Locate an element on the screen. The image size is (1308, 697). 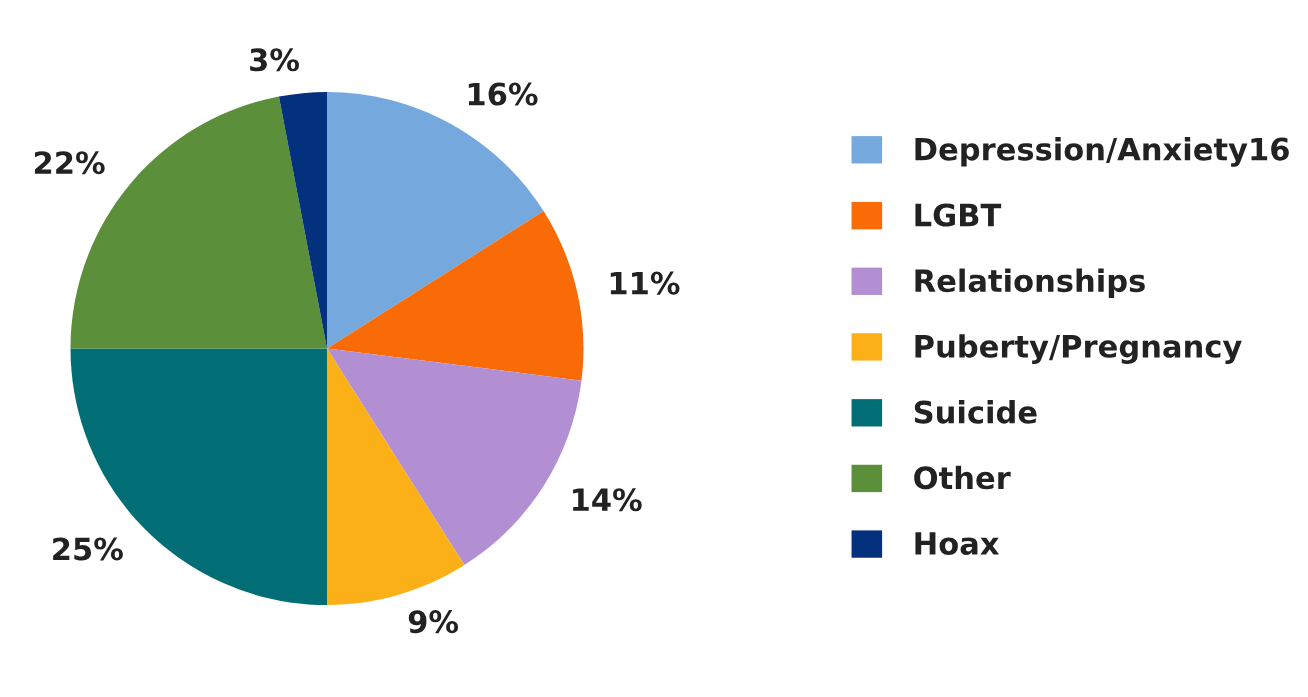
data-label: 9% is located at coordinates (433, 622).